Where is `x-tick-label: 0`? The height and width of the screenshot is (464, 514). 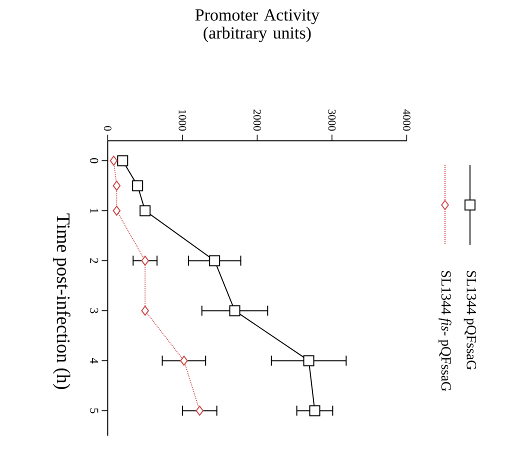 x-tick-label: 0 is located at coordinates (108, 128).